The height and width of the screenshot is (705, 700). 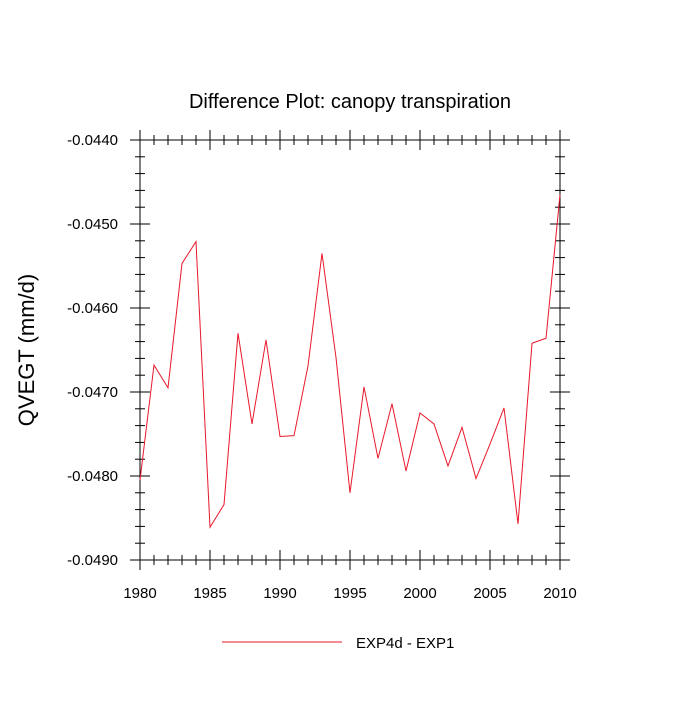 I want to click on x-tick-label: 1990, so click(x=279, y=593).